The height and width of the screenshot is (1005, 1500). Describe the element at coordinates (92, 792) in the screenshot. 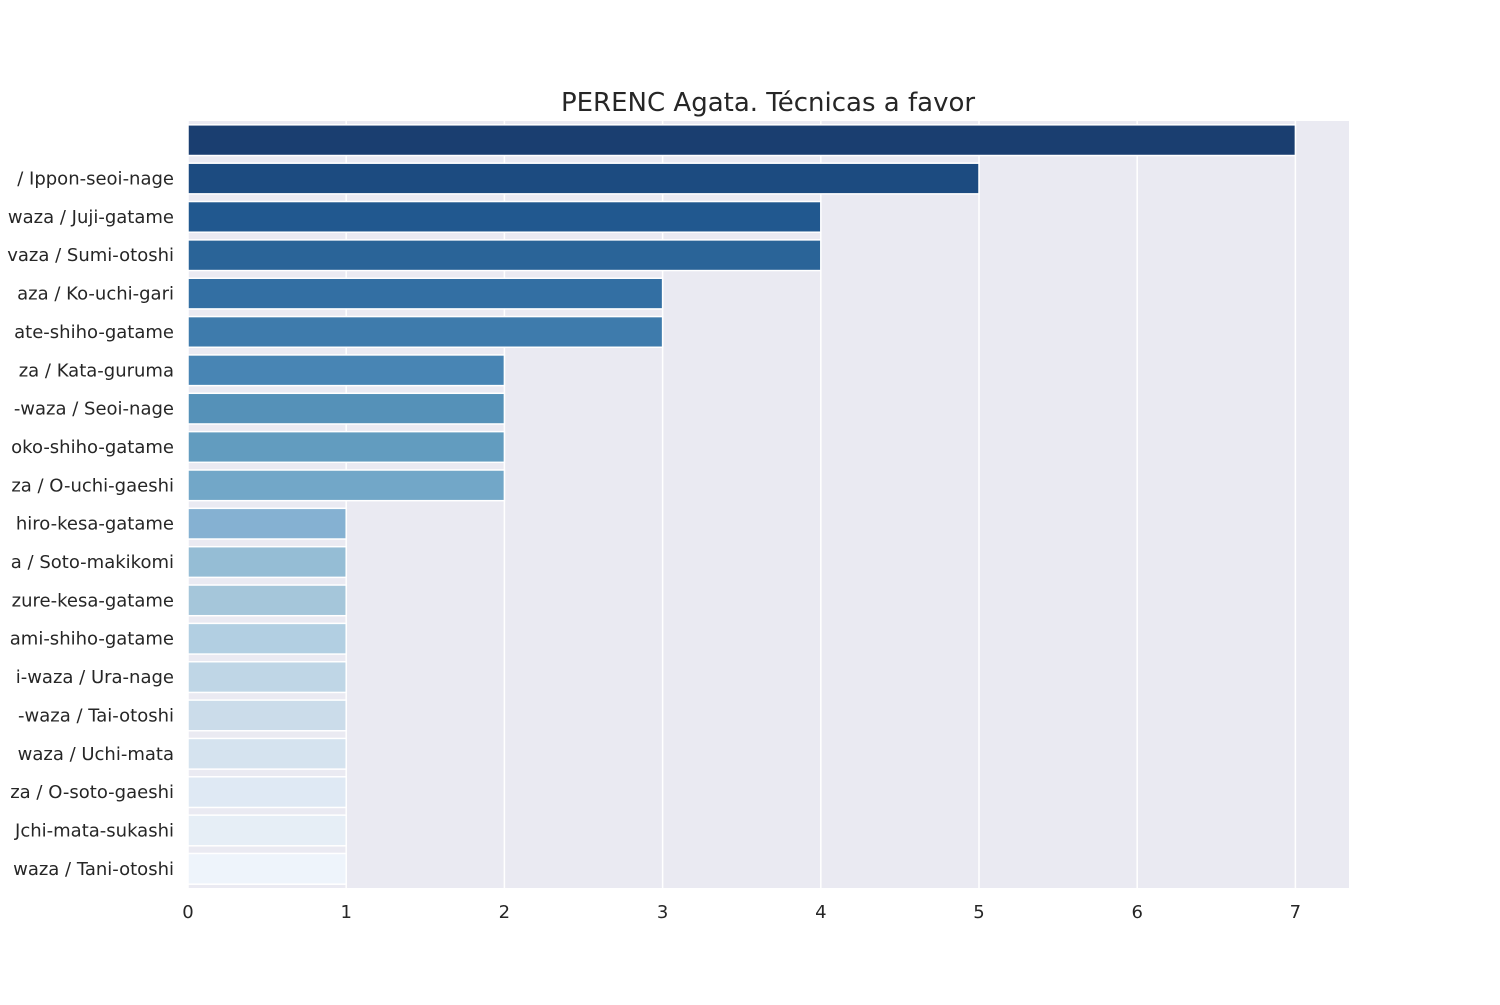

I see `y-tick-label: za / O-soto-gaeshi` at that location.